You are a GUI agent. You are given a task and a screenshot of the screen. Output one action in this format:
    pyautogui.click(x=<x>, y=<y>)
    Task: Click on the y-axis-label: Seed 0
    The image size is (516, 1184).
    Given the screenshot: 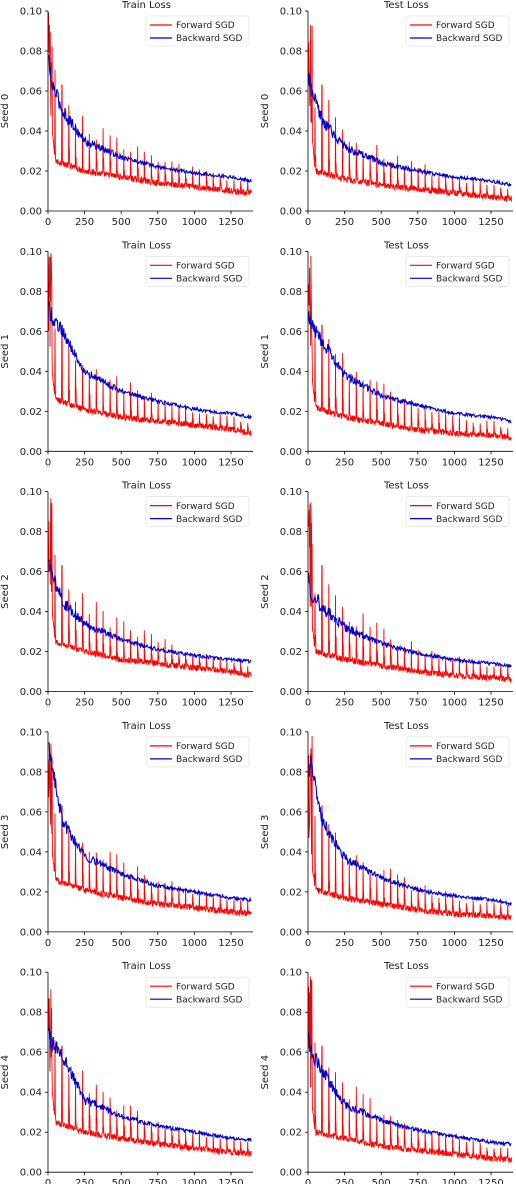 What is the action you would take?
    pyautogui.click(x=265, y=111)
    